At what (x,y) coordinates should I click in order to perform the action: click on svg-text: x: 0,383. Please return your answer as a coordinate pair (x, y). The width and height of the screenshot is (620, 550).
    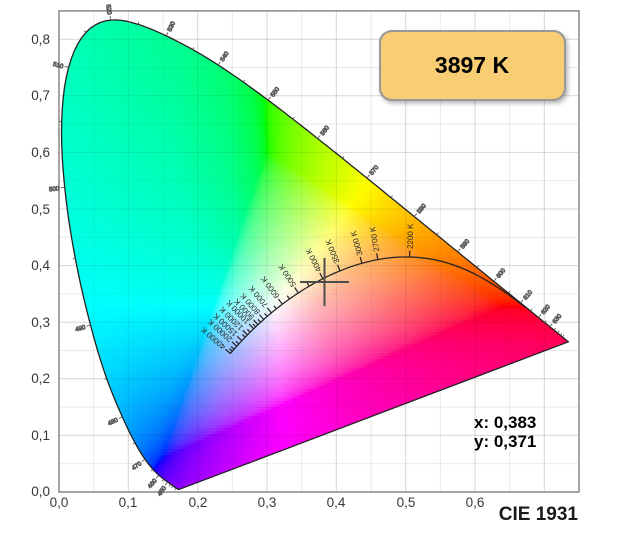
    Looking at the image, I should click on (505, 422).